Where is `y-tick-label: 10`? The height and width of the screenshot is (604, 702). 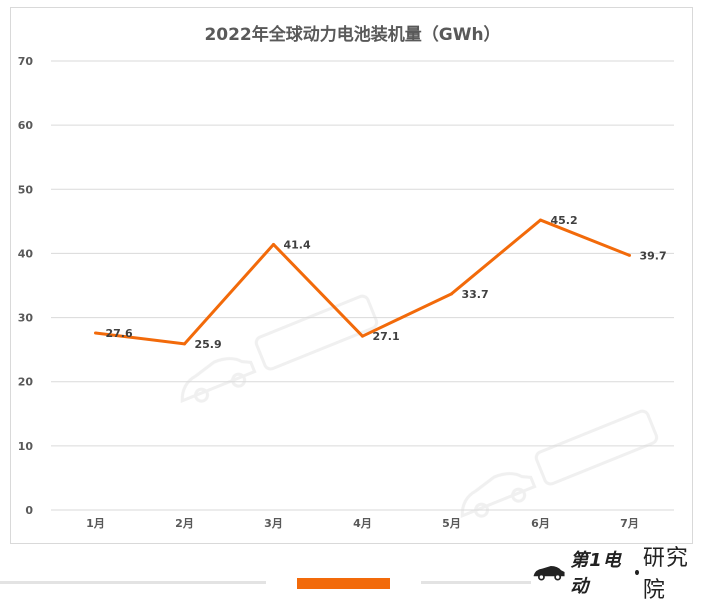
y-tick-label: 10 is located at coordinates (26, 446).